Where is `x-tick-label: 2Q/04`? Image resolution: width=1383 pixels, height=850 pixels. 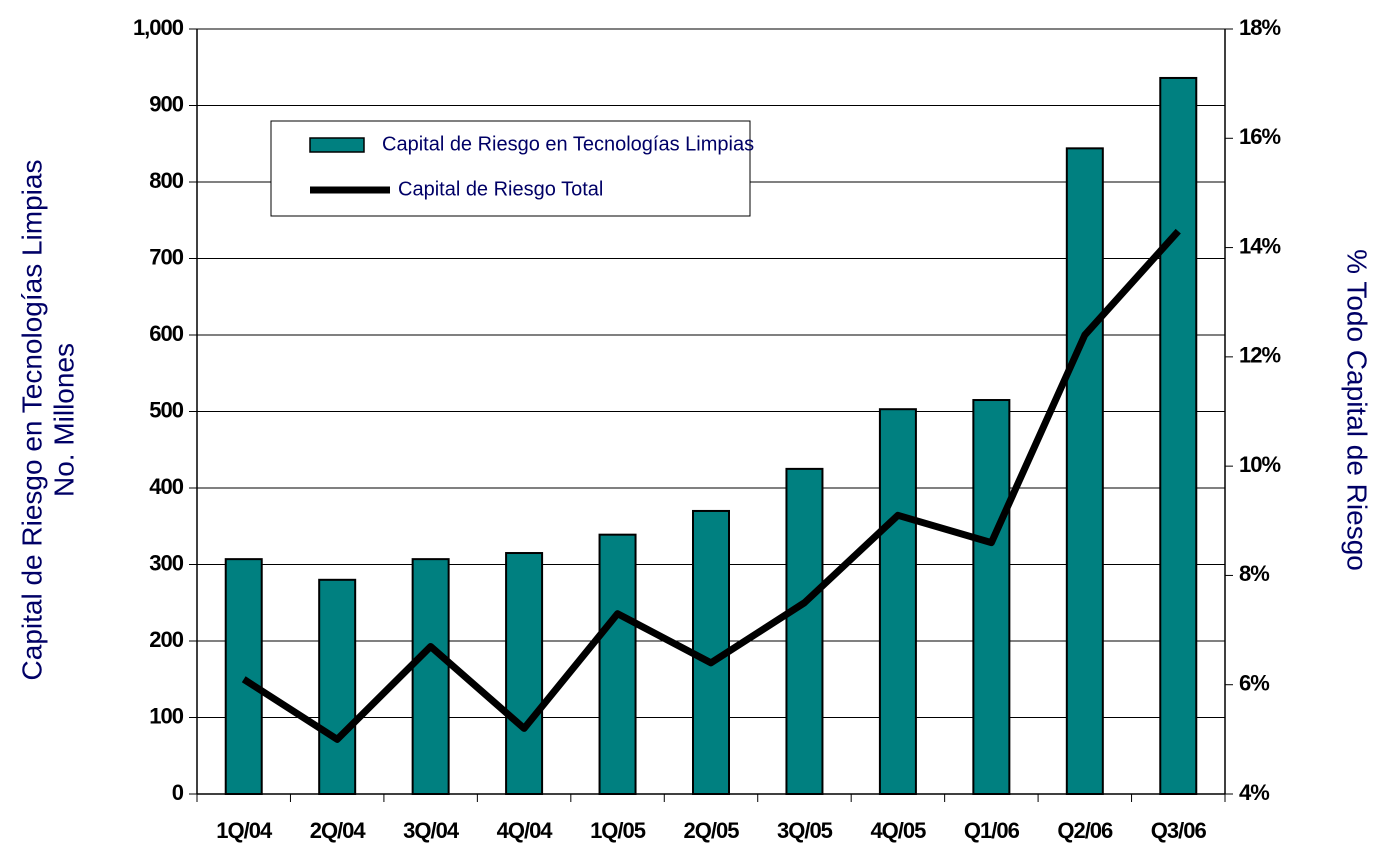
x-tick-label: 2Q/04 is located at coordinates (338, 830).